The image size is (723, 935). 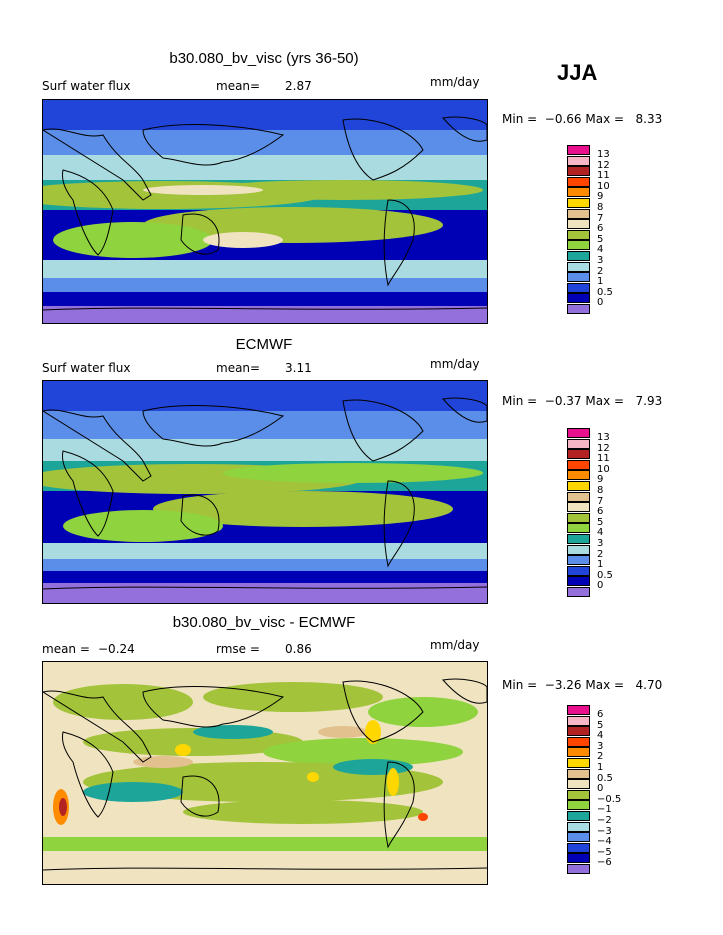 I want to click on panel1-mean-label: mean=, so click(x=238, y=86).